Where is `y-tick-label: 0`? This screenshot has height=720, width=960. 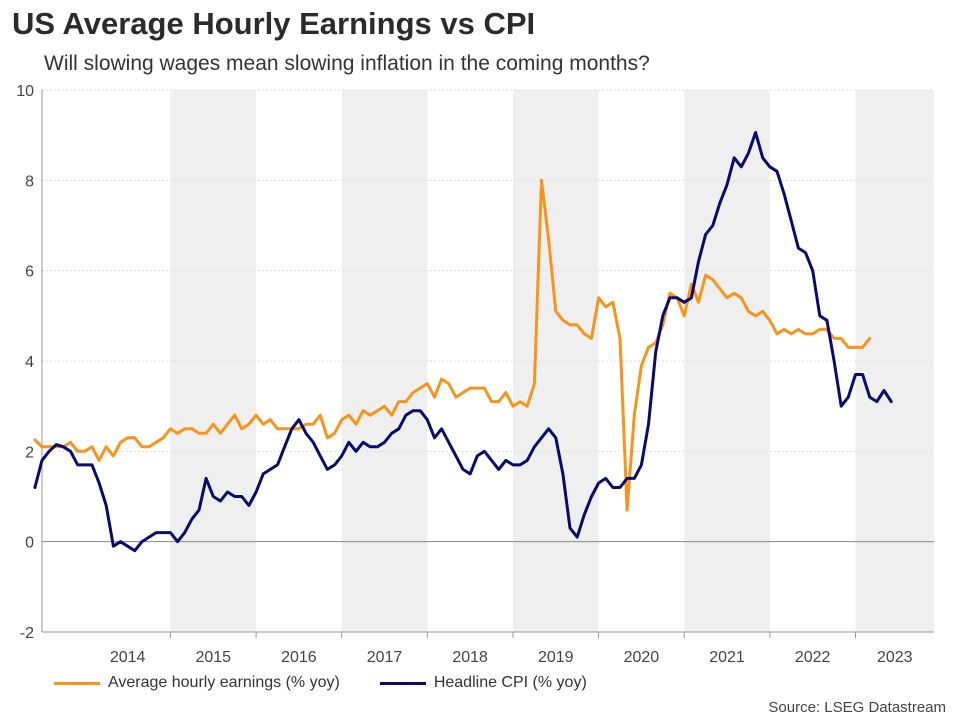
y-tick-label: 0 is located at coordinates (29, 543).